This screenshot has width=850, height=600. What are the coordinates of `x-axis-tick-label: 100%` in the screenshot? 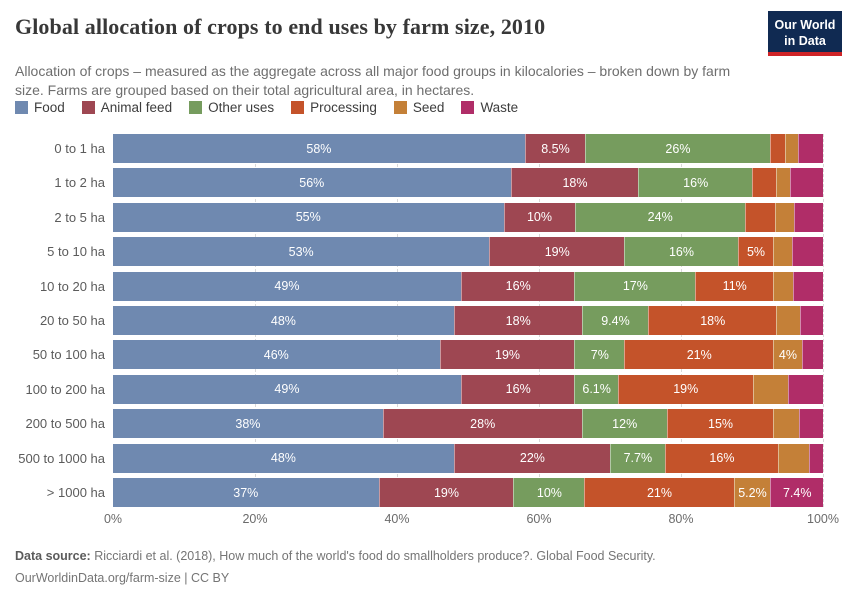 It's located at (823, 519).